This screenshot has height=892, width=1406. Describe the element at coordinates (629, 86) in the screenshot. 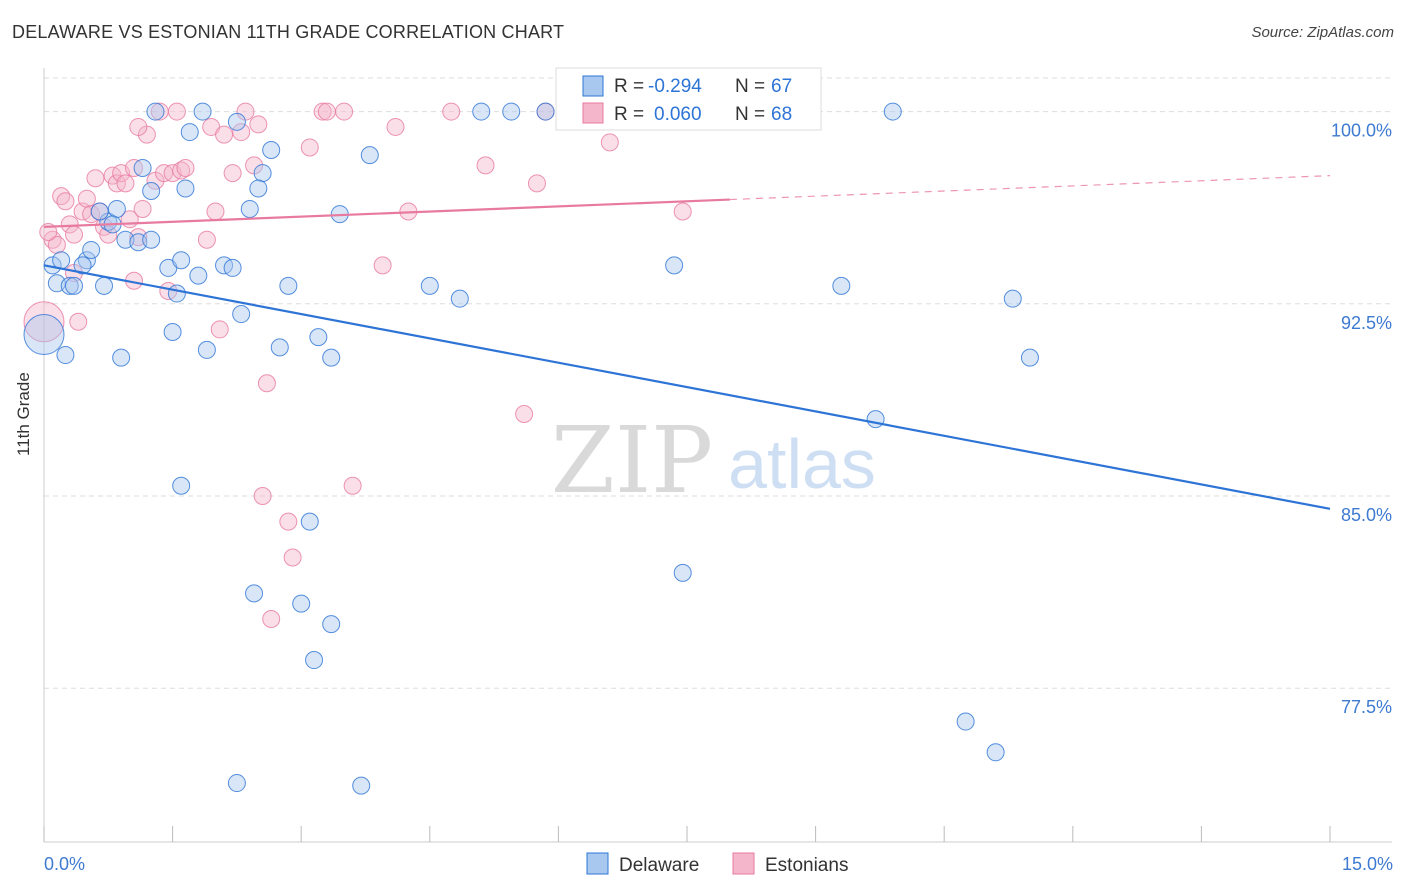

I see `legend-r-label-delaware: R =` at that location.